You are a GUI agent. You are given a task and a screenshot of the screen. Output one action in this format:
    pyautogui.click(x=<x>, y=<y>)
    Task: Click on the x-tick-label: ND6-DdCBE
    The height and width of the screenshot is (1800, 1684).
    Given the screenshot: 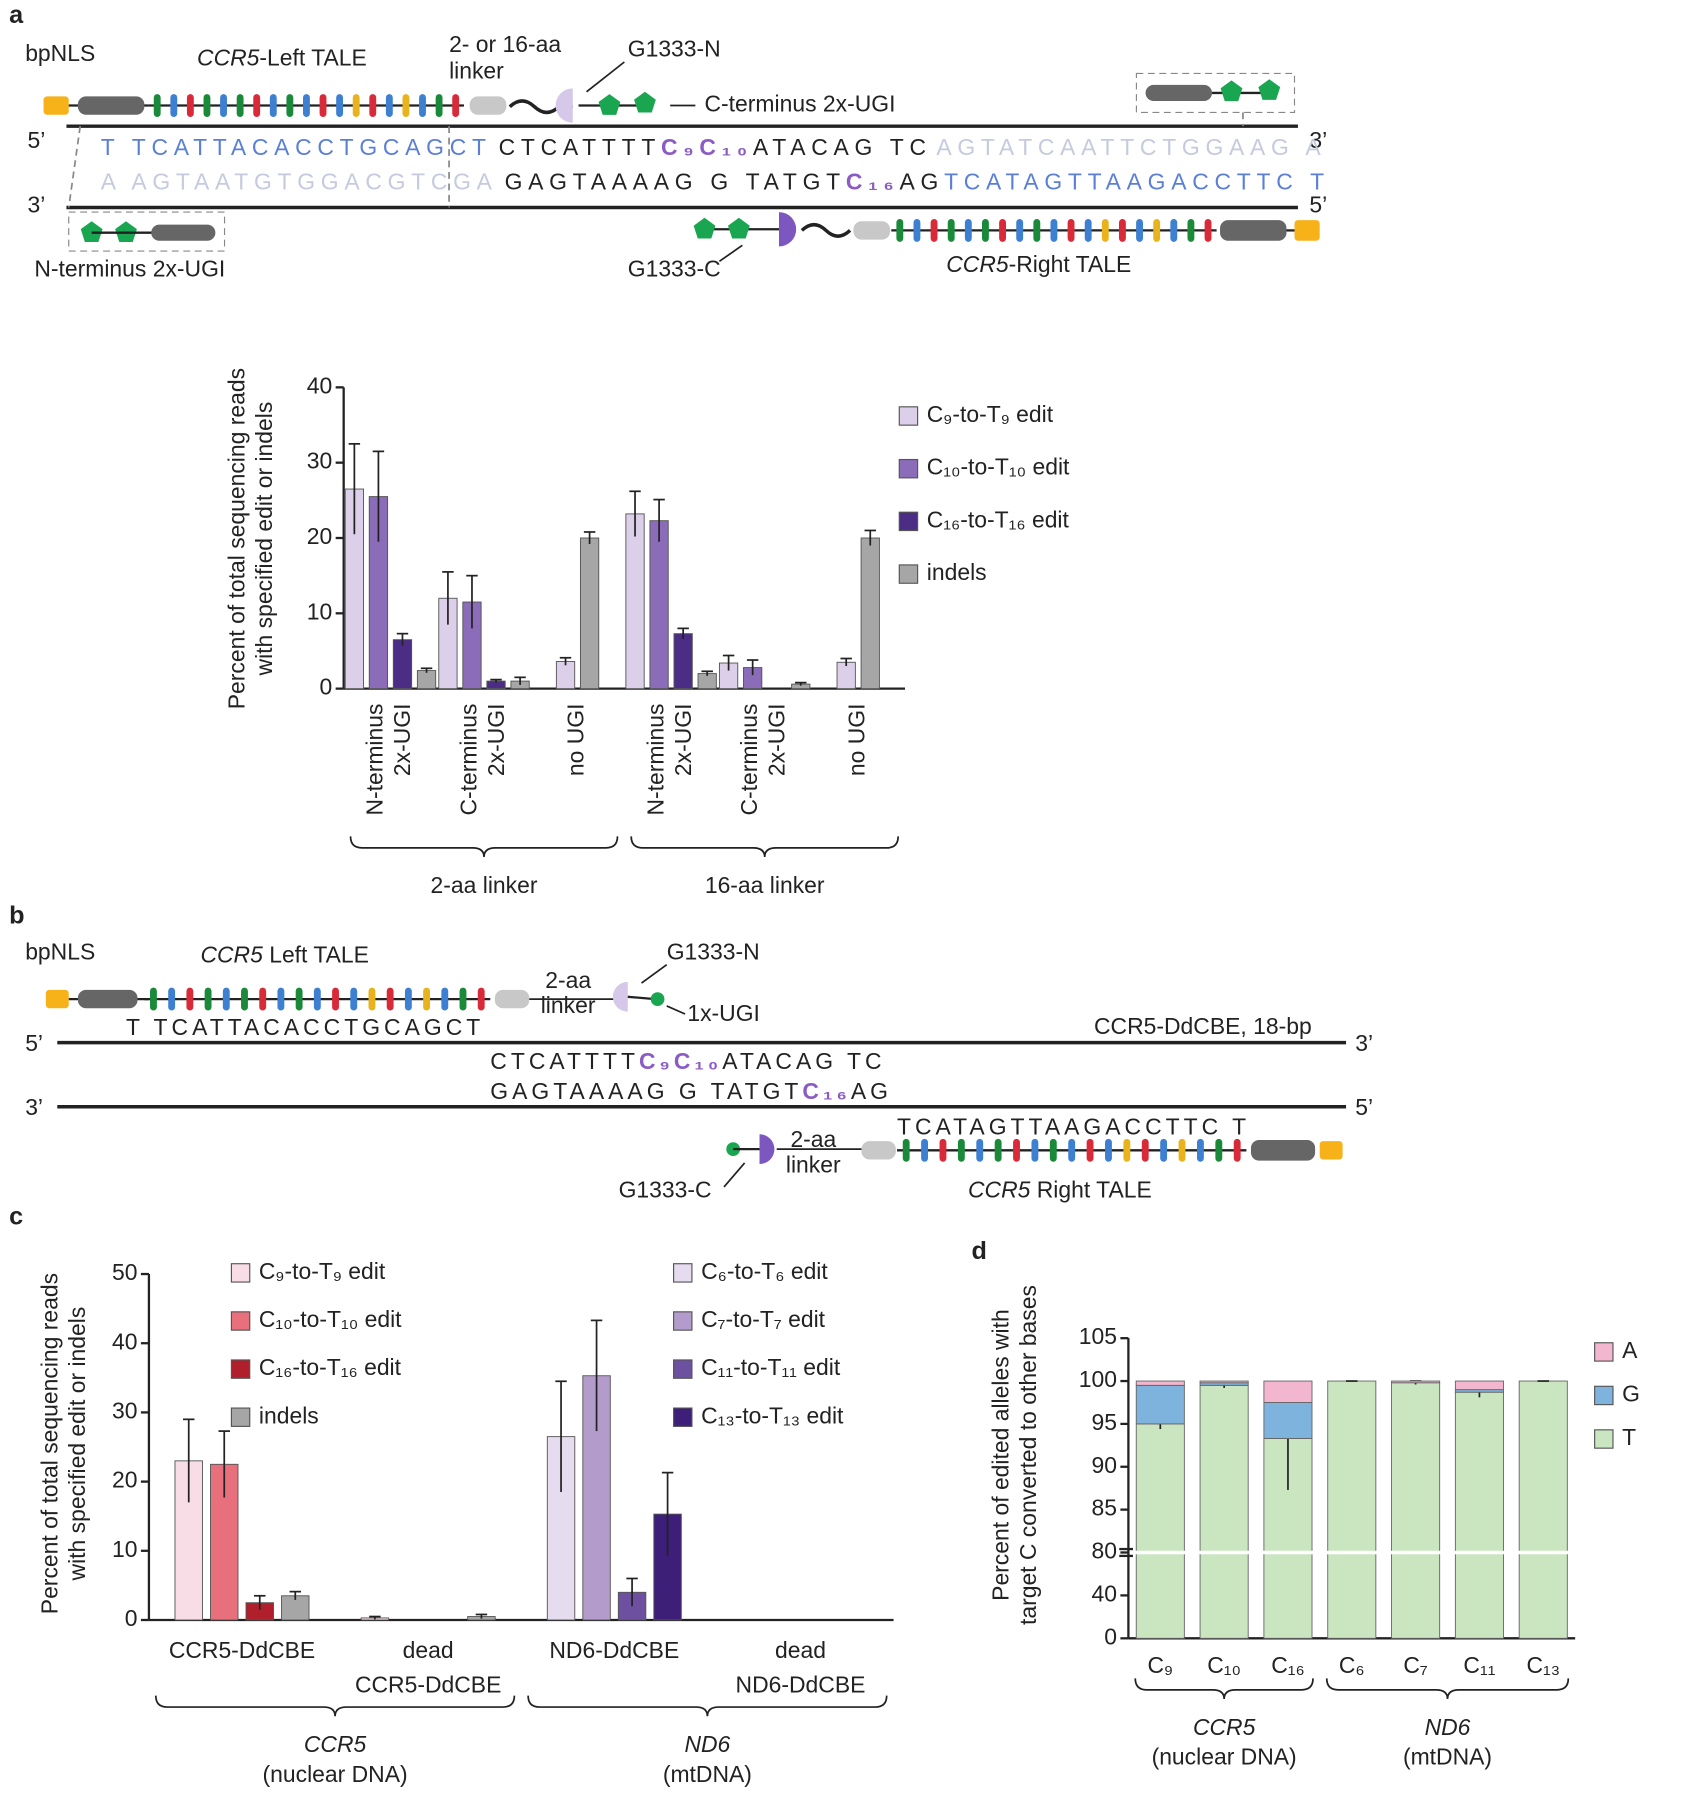 What is the action you would take?
    pyautogui.click(x=614, y=1650)
    